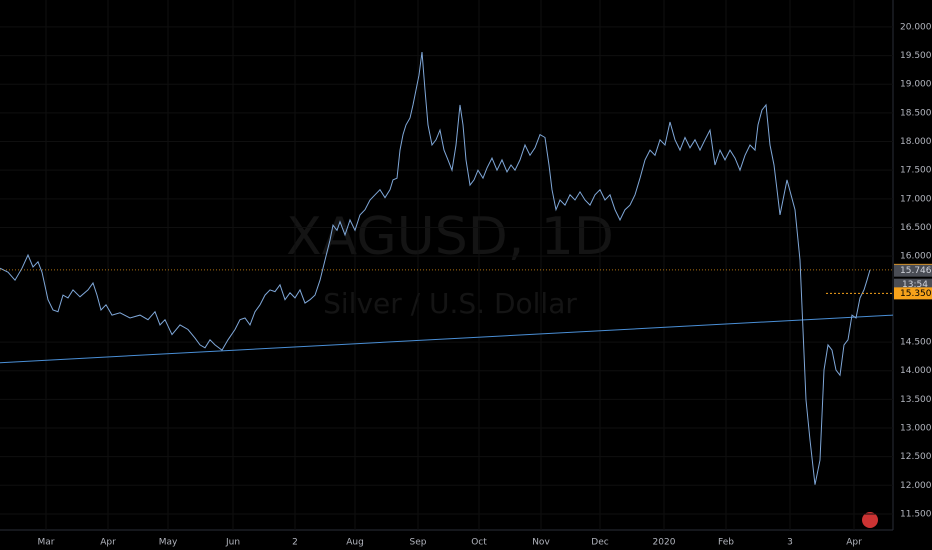  Describe the element at coordinates (541, 543) in the screenshot. I see `x-tick-label: Nov` at that location.